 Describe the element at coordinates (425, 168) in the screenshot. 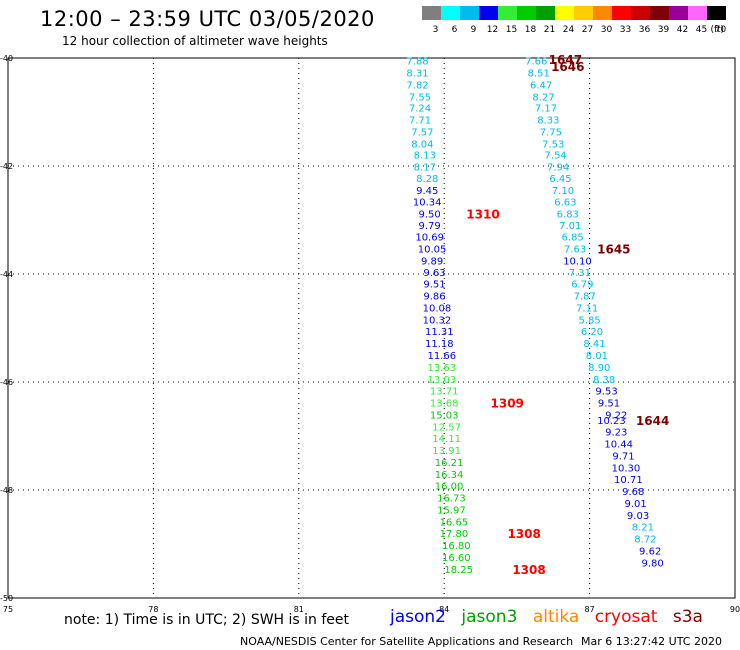

I see `wave-height-value: 8.17` at that location.